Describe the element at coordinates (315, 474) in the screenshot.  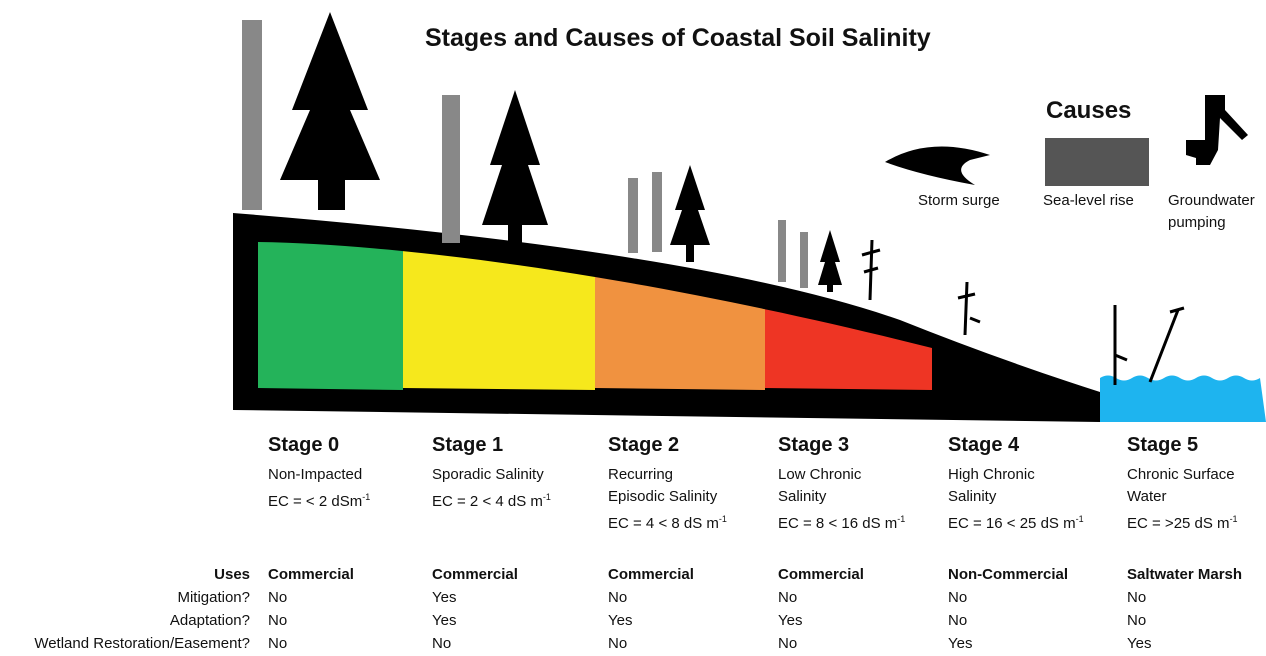
I see `stage-description: Non-Impacted` at that location.